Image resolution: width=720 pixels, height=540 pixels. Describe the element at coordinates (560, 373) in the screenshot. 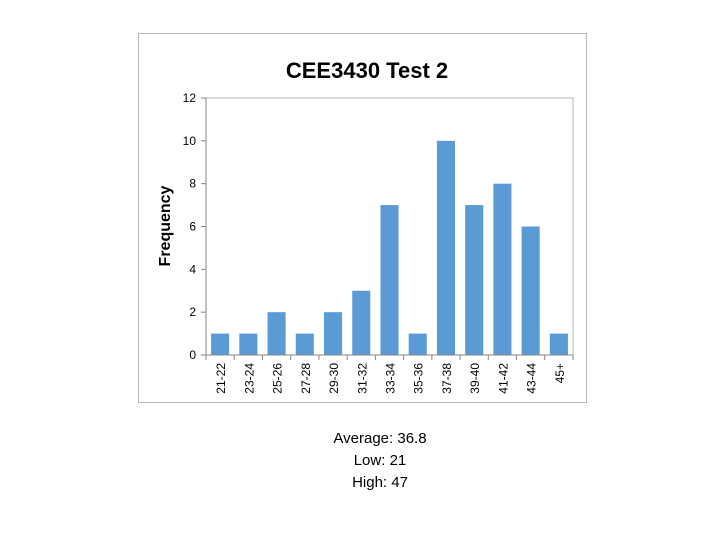

I see `x-tick-label: 45+` at that location.